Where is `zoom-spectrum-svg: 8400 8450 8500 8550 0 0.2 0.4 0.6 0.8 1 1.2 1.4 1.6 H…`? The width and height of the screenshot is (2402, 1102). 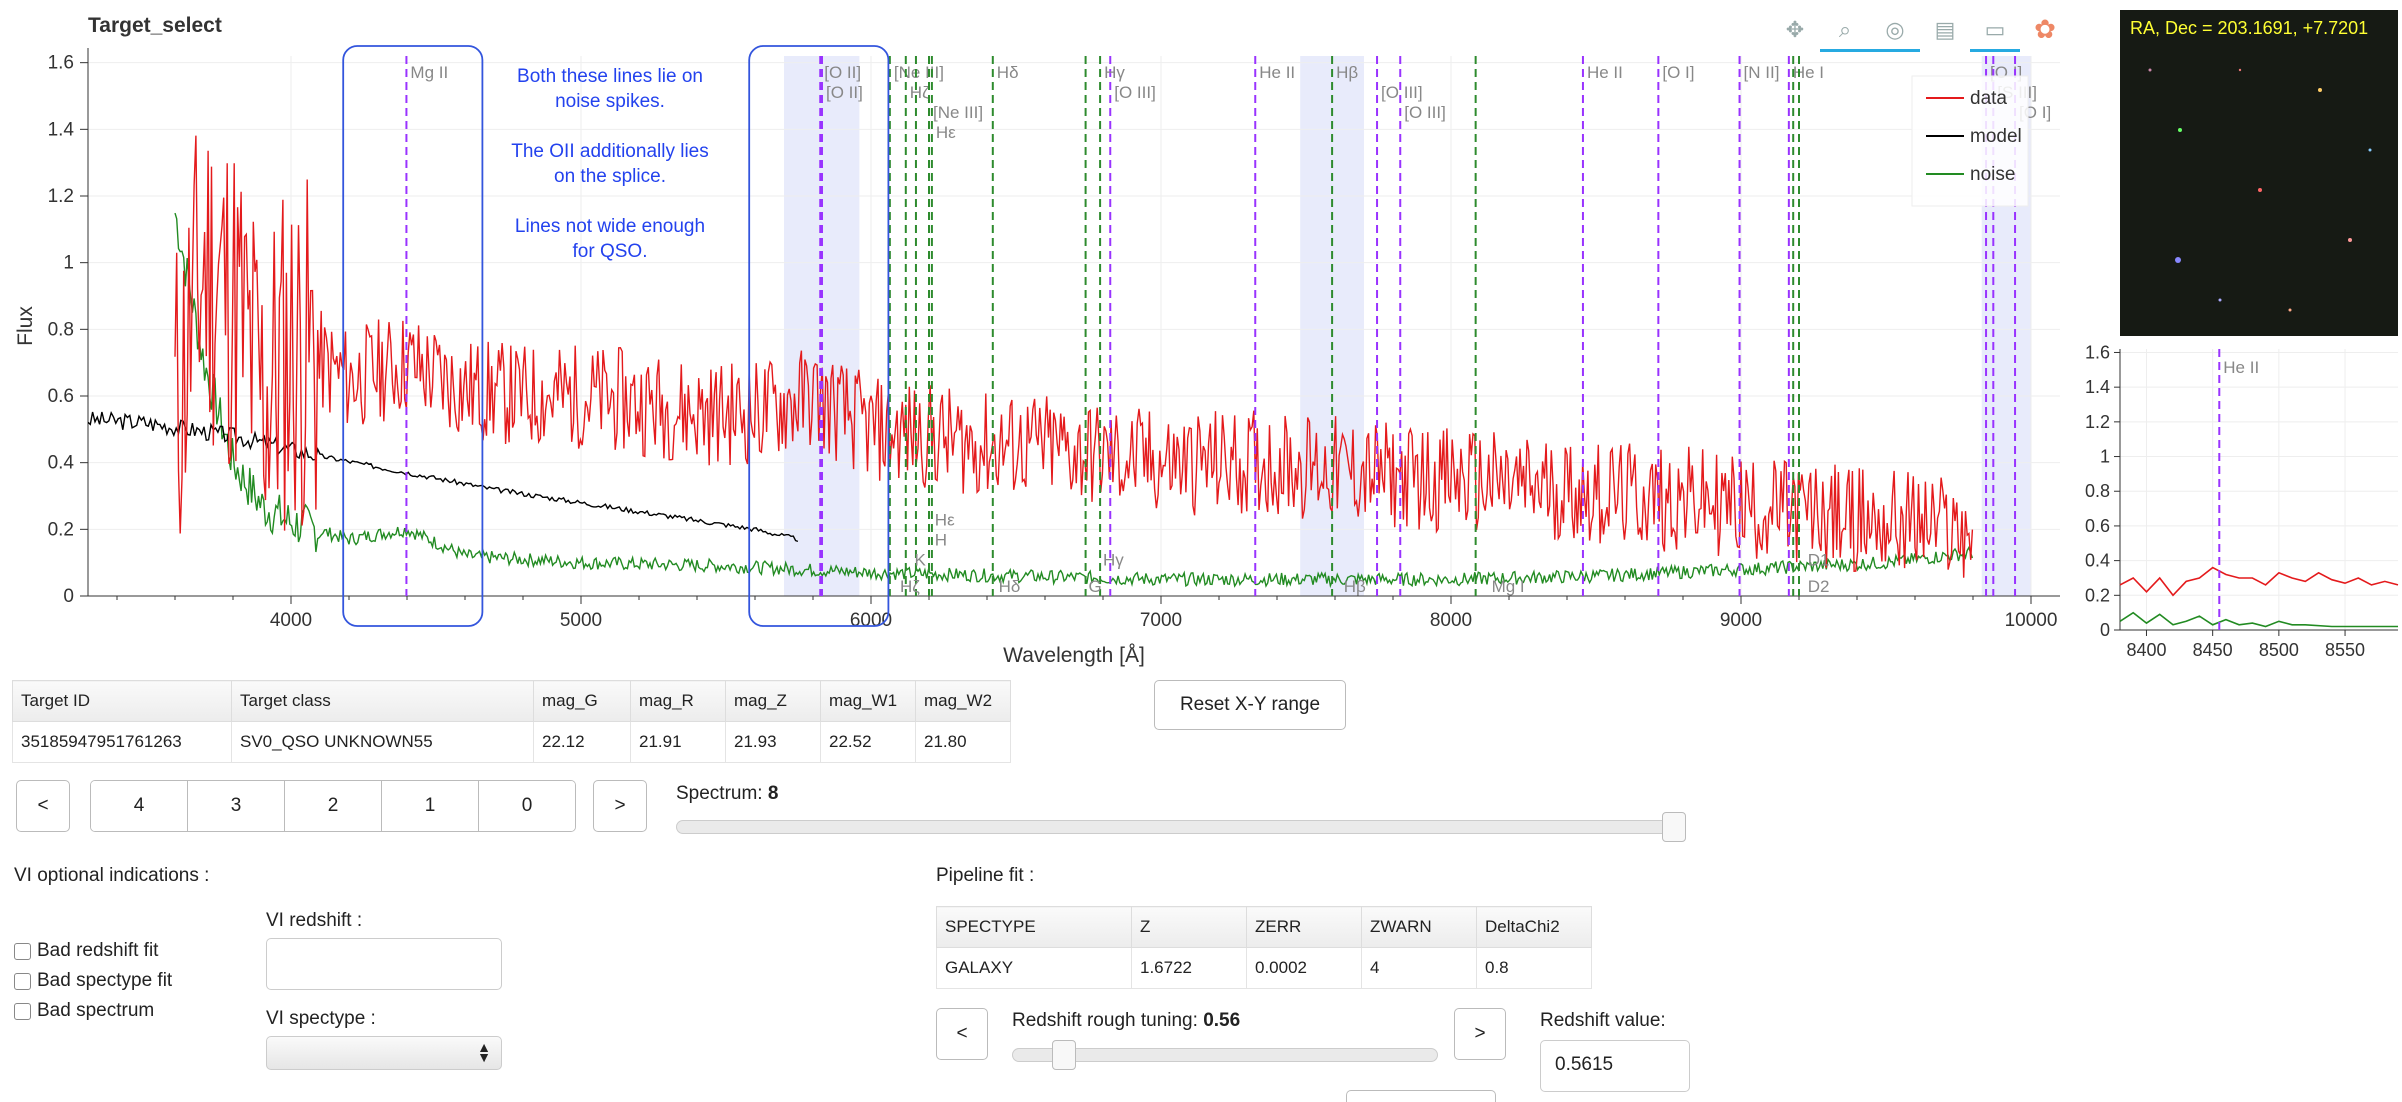
zoom-spectrum-svg: 8400 8450 8500 8550 0 0.2 0.4 0.6 0.8 1 1.2 1.4 1.6 H… is located at coordinates (2235, 510).